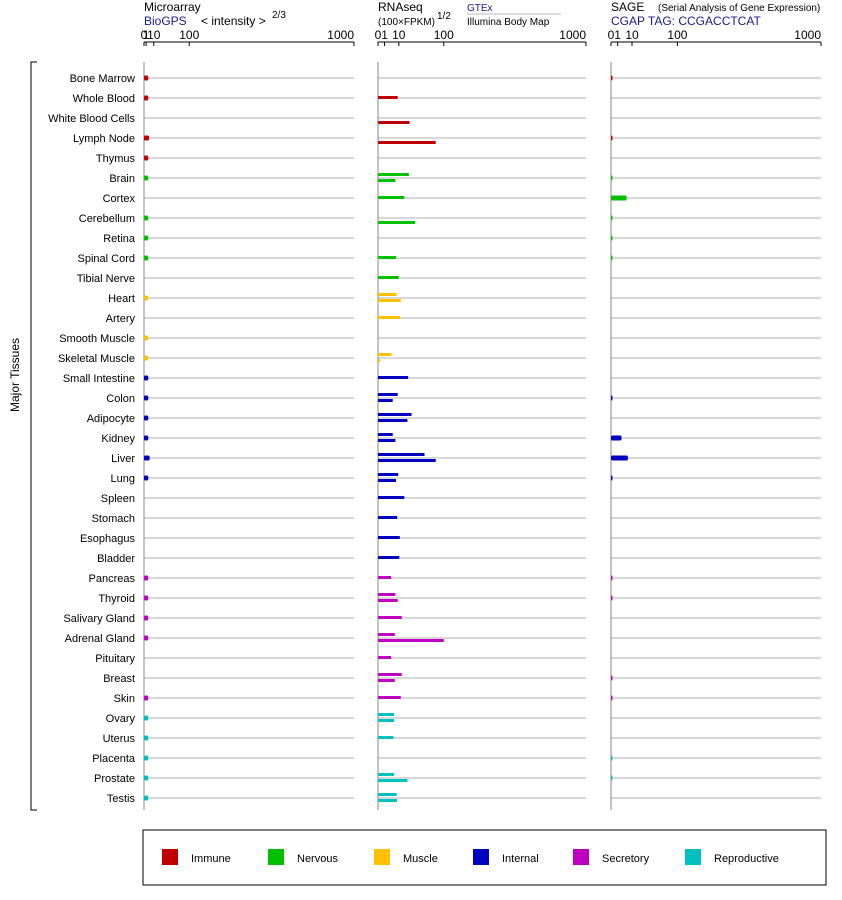 Image resolution: width=842 pixels, height=900 pixels. Describe the element at coordinates (807, 35) in the screenshot. I see `sage-tick-label: 1000` at that location.